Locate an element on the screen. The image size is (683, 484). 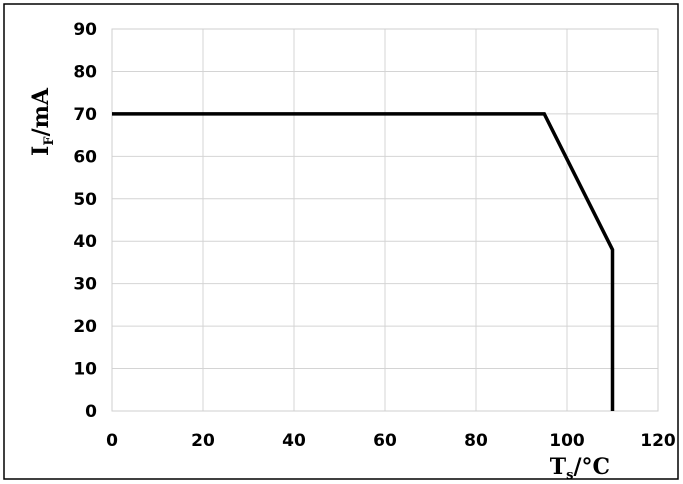
y-tick-label: 60 is located at coordinates (85, 157).